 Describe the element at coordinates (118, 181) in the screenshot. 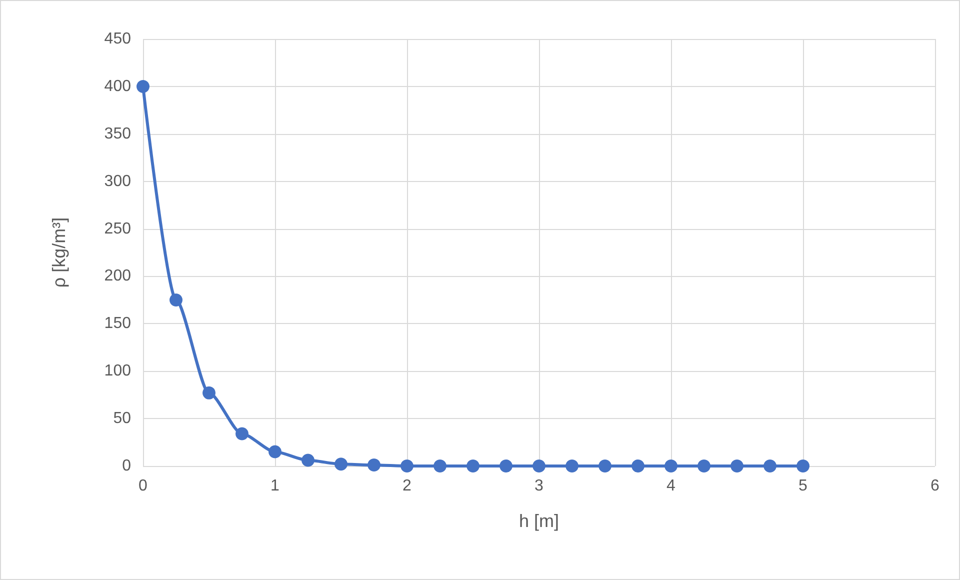

I see `y-tick-label: 300` at that location.